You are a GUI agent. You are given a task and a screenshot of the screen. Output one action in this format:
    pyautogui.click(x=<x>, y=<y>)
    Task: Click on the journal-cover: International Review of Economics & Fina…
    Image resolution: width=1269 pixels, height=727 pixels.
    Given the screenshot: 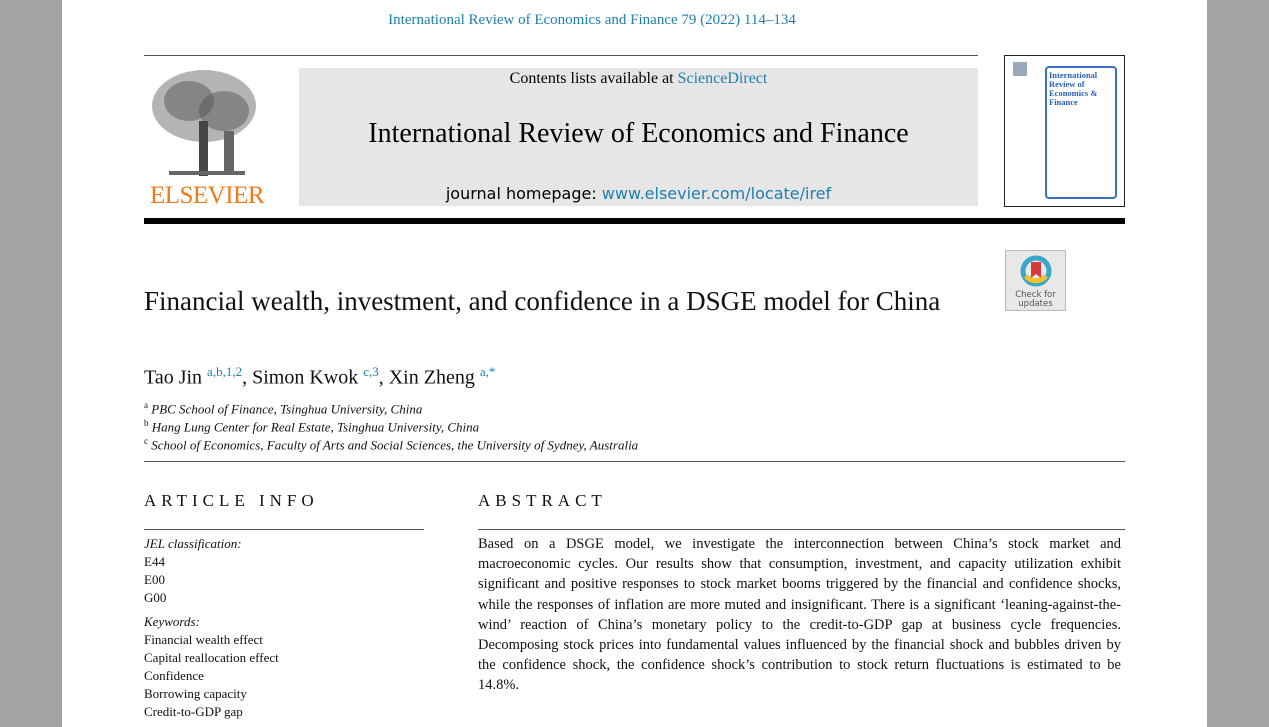 What is the action you would take?
    pyautogui.click(x=1064, y=131)
    